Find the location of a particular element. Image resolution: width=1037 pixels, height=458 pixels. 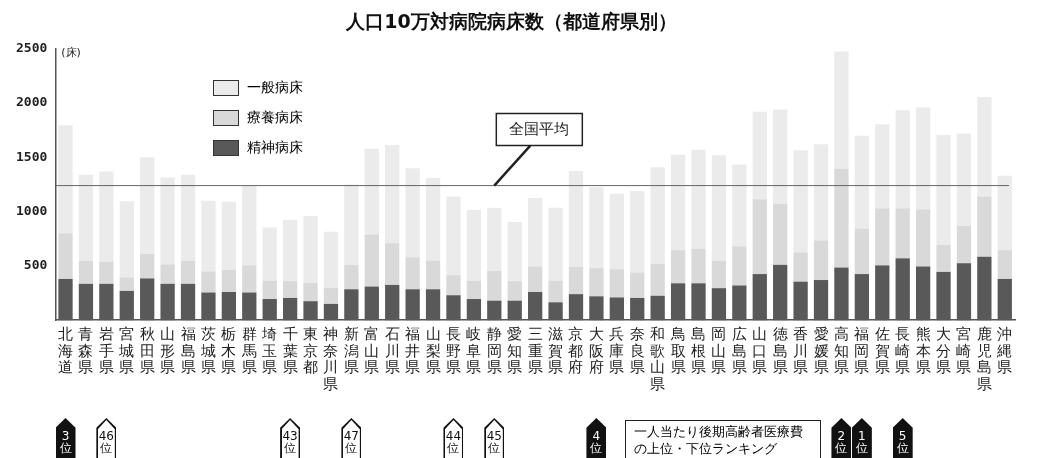

x-tick-label: 岡山県 is located at coordinates (719, 350).